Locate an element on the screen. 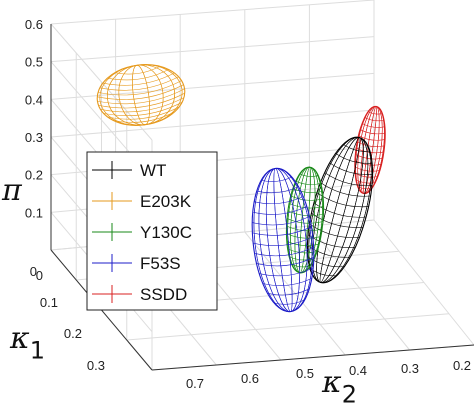 This screenshot has width=474, height=405. ellipsoid-ssdd is located at coordinates (370, 150).